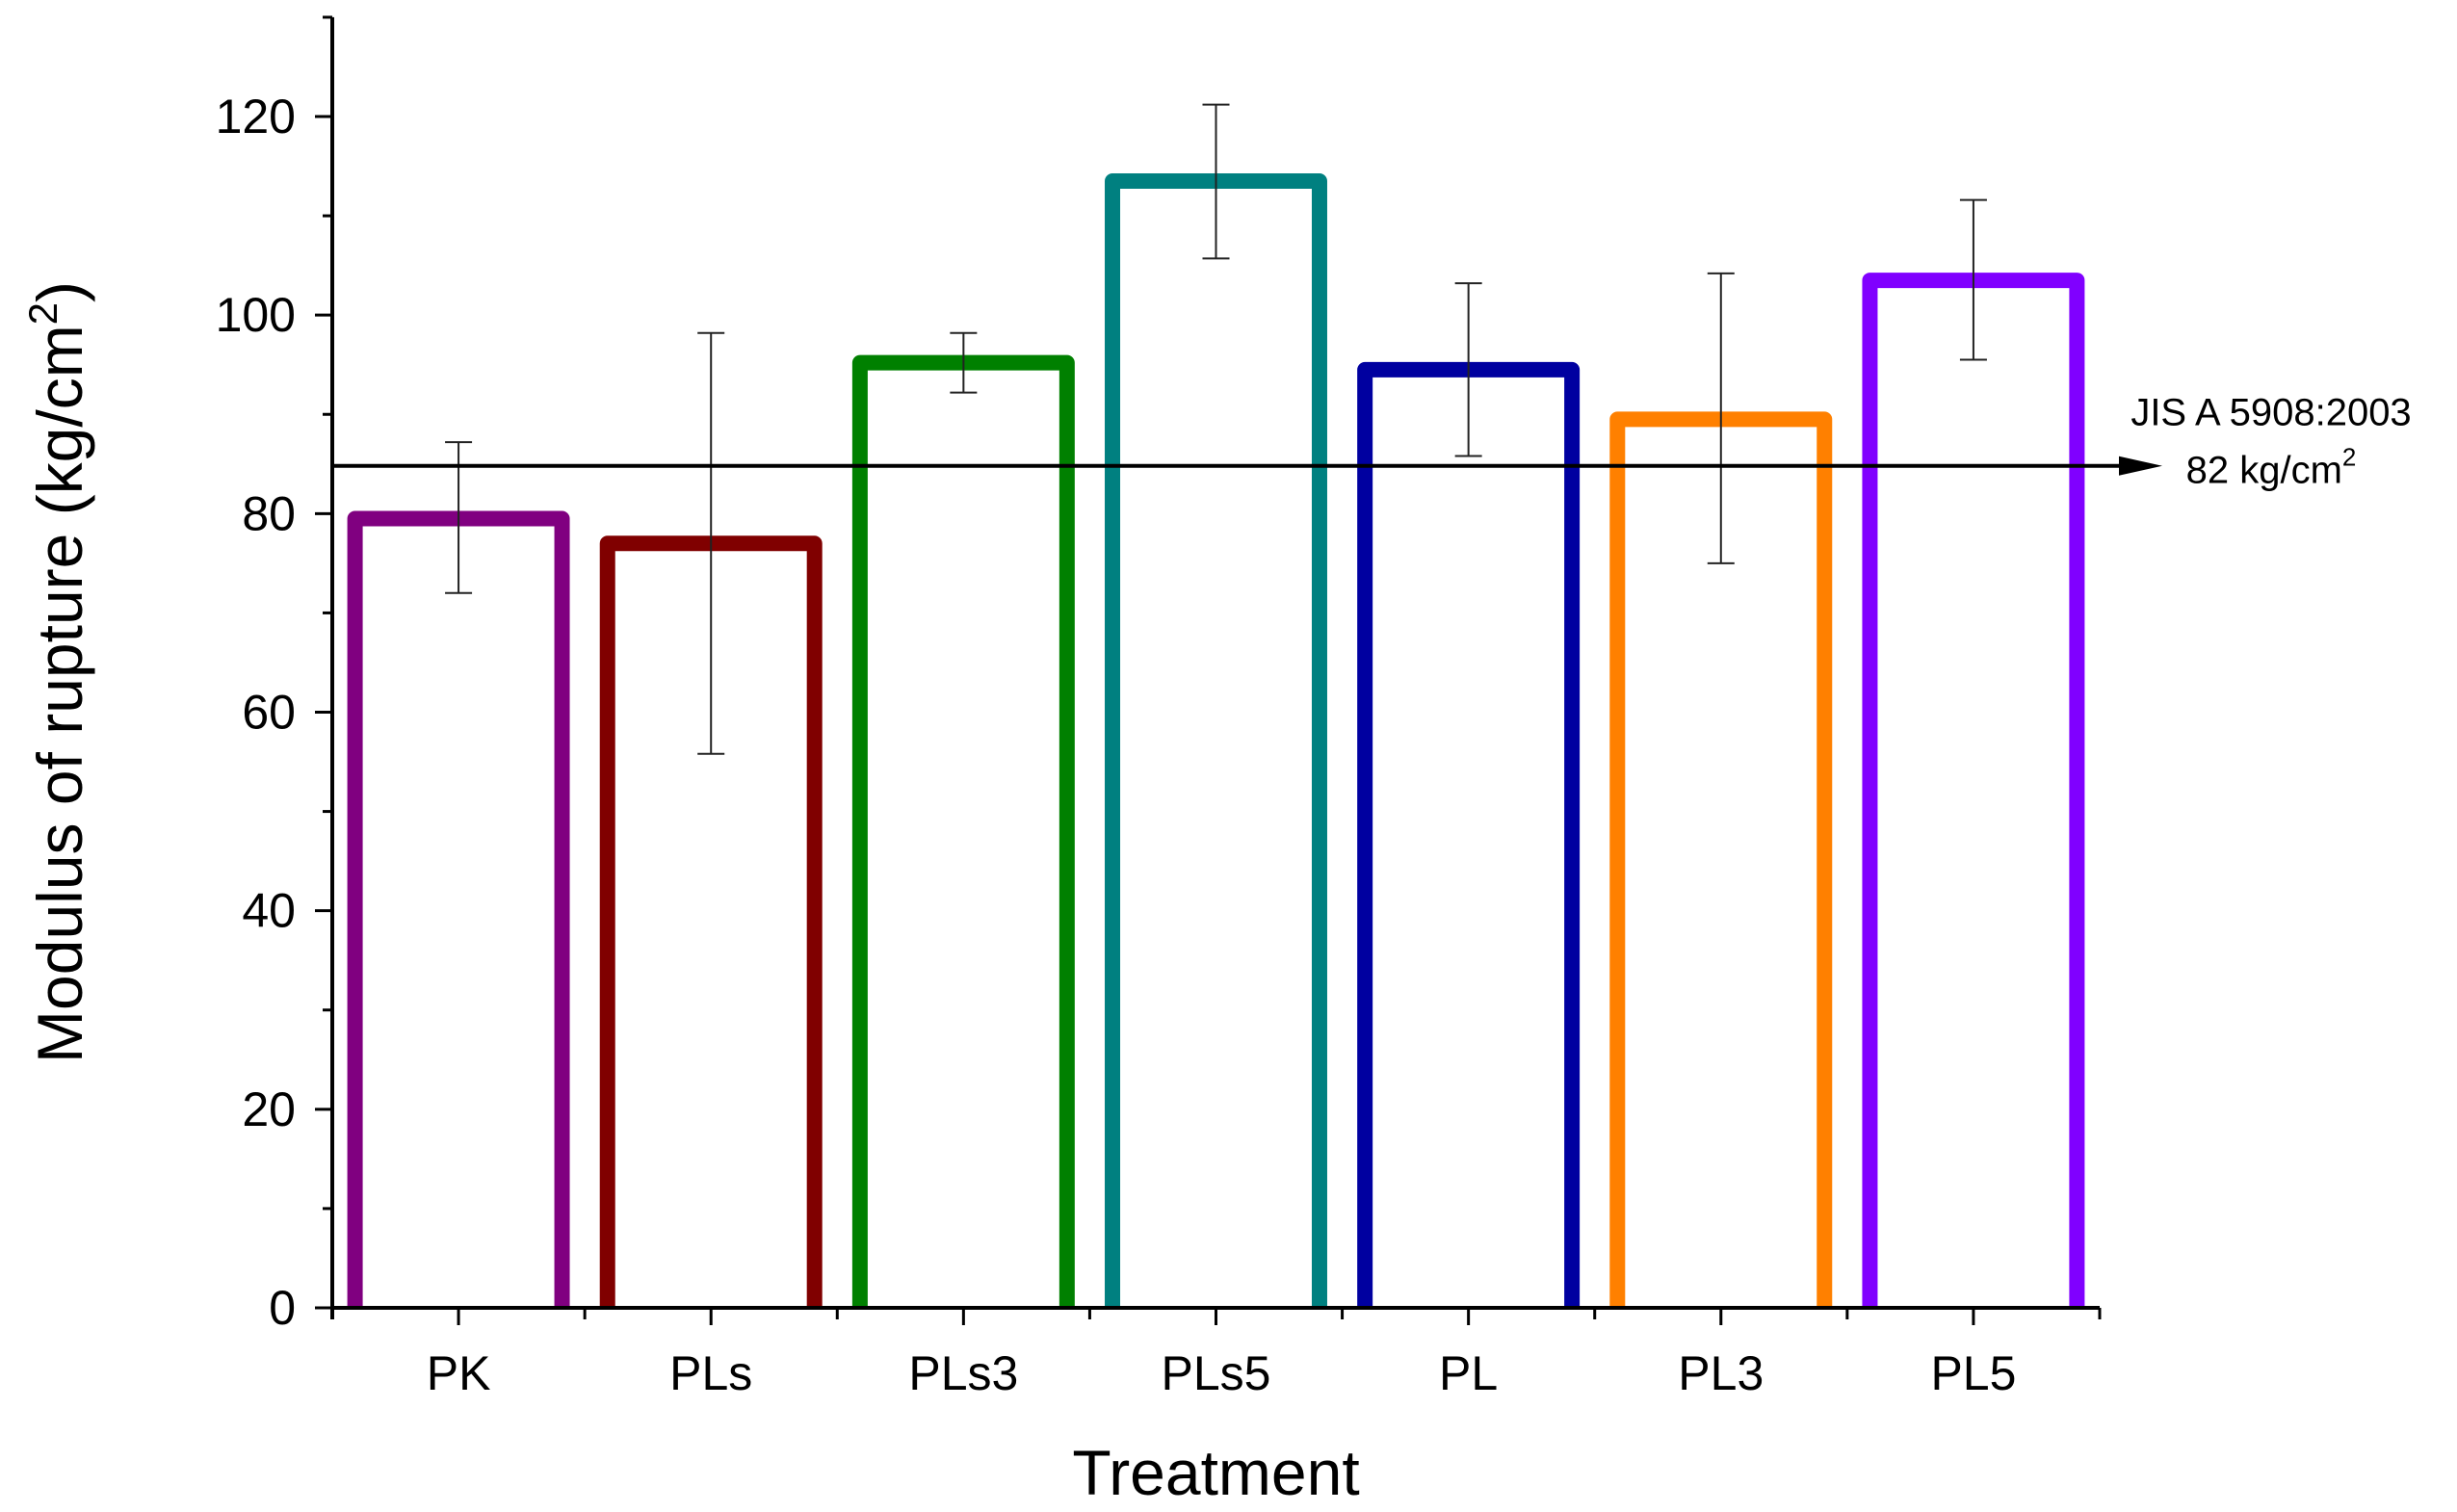 The height and width of the screenshot is (1512, 2457). I want to click on y-axis-title: Modulus of rupture (kg/cm2), so click(57, 672).